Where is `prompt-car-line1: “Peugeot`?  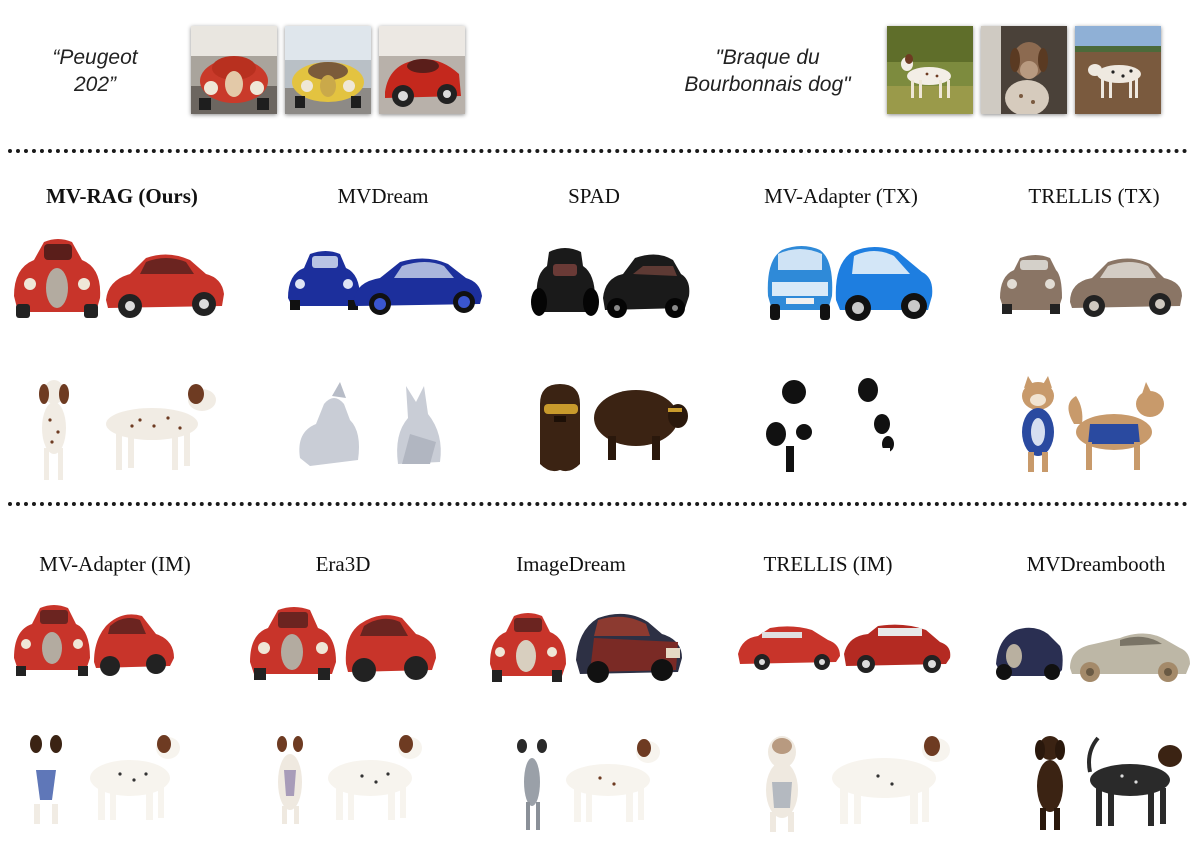 prompt-car-line1: “Peugeot is located at coordinates (95, 57).